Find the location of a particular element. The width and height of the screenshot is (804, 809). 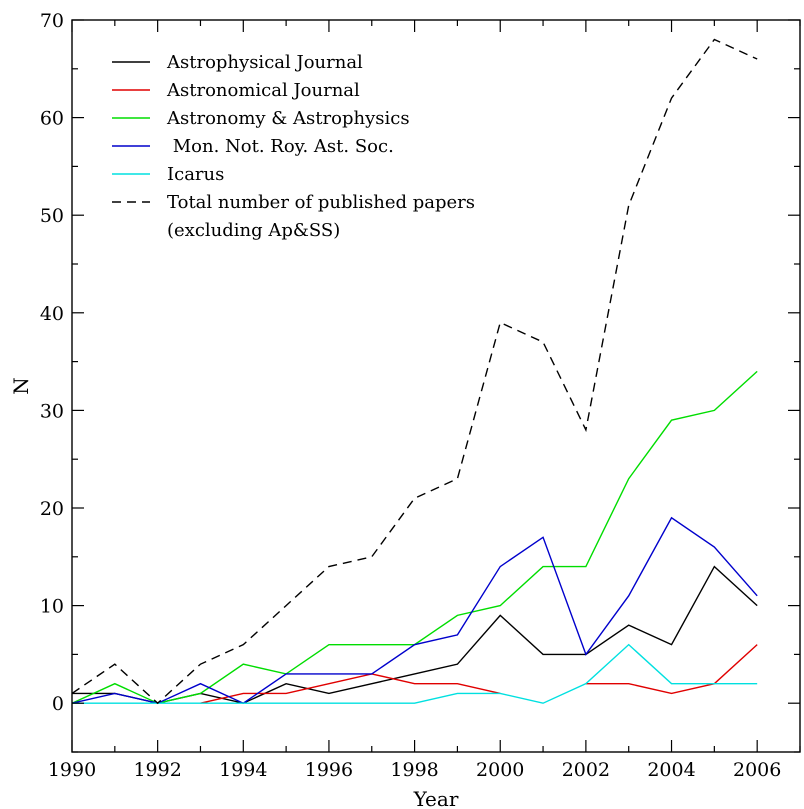

x-tick-label: 1990 is located at coordinates (72, 770).